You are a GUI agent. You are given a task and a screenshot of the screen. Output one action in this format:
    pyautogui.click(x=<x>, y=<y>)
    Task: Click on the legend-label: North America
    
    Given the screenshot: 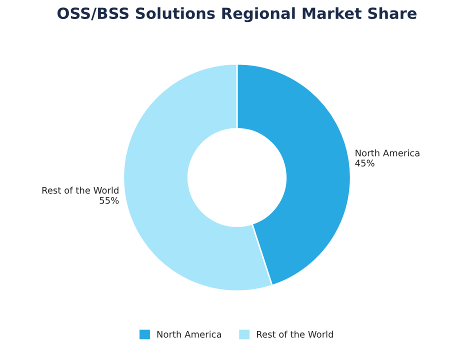 What is the action you would take?
    pyautogui.click(x=189, y=334)
    